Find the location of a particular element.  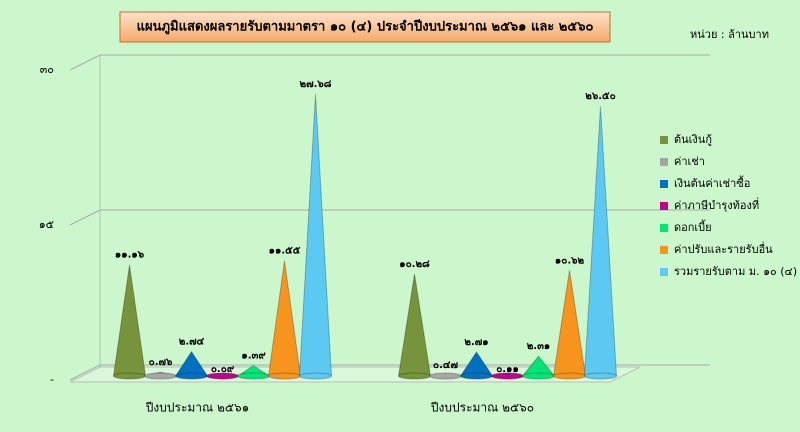

value-label: ๒.๗๑ is located at coordinates (476, 342).